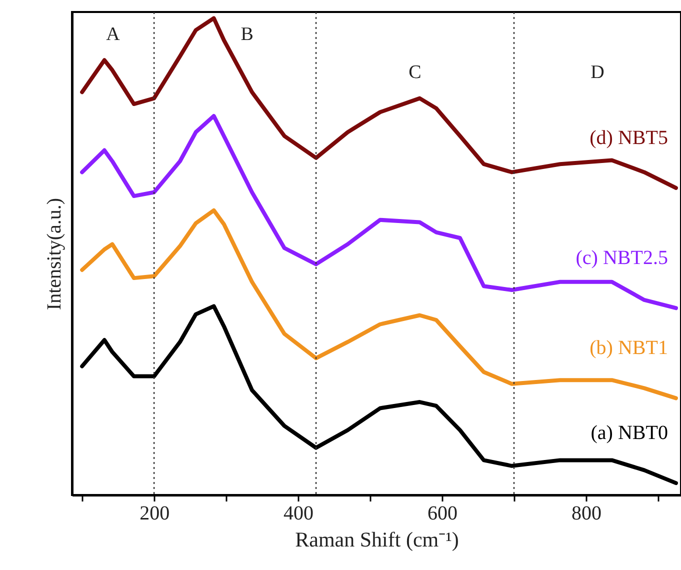 Image resolution: width=681 pixels, height=570 pixels. What do you see at coordinates (299, 513) in the screenshot?
I see `x-tick-label: 400` at bounding box center [299, 513].